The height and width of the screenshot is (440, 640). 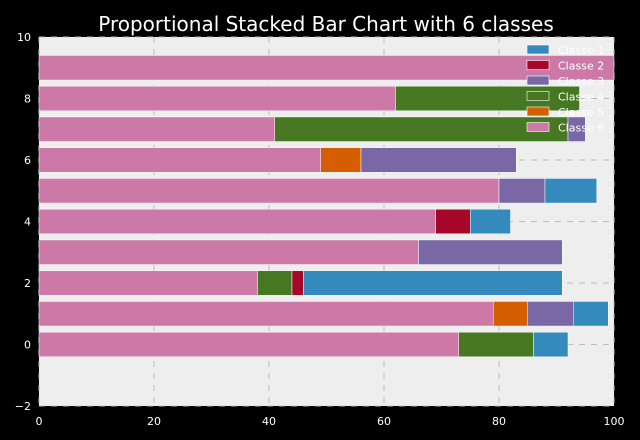 I want to click on y-tick-label: −2, so click(x=23, y=406).